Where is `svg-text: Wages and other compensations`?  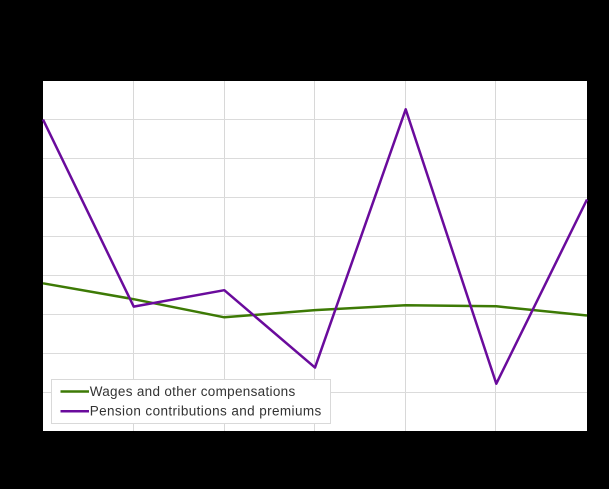
svg-text: Wages and other compensations is located at coordinates (193, 391).